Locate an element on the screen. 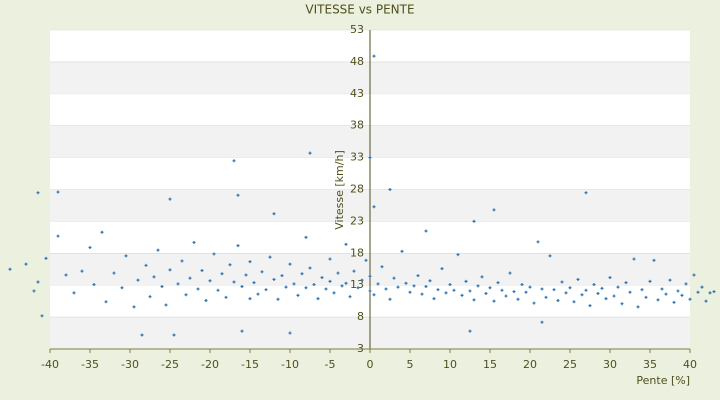  y-tick-label: 23 is located at coordinates (357, 220).